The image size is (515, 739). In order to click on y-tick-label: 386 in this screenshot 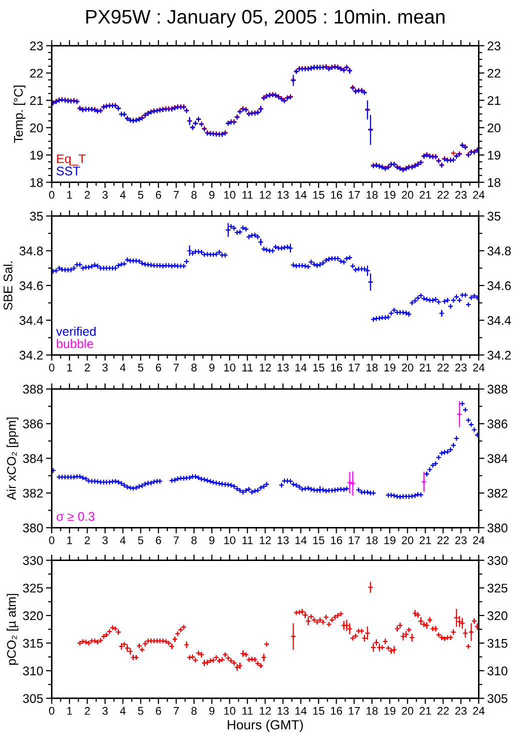, I will do `click(32, 423)`.